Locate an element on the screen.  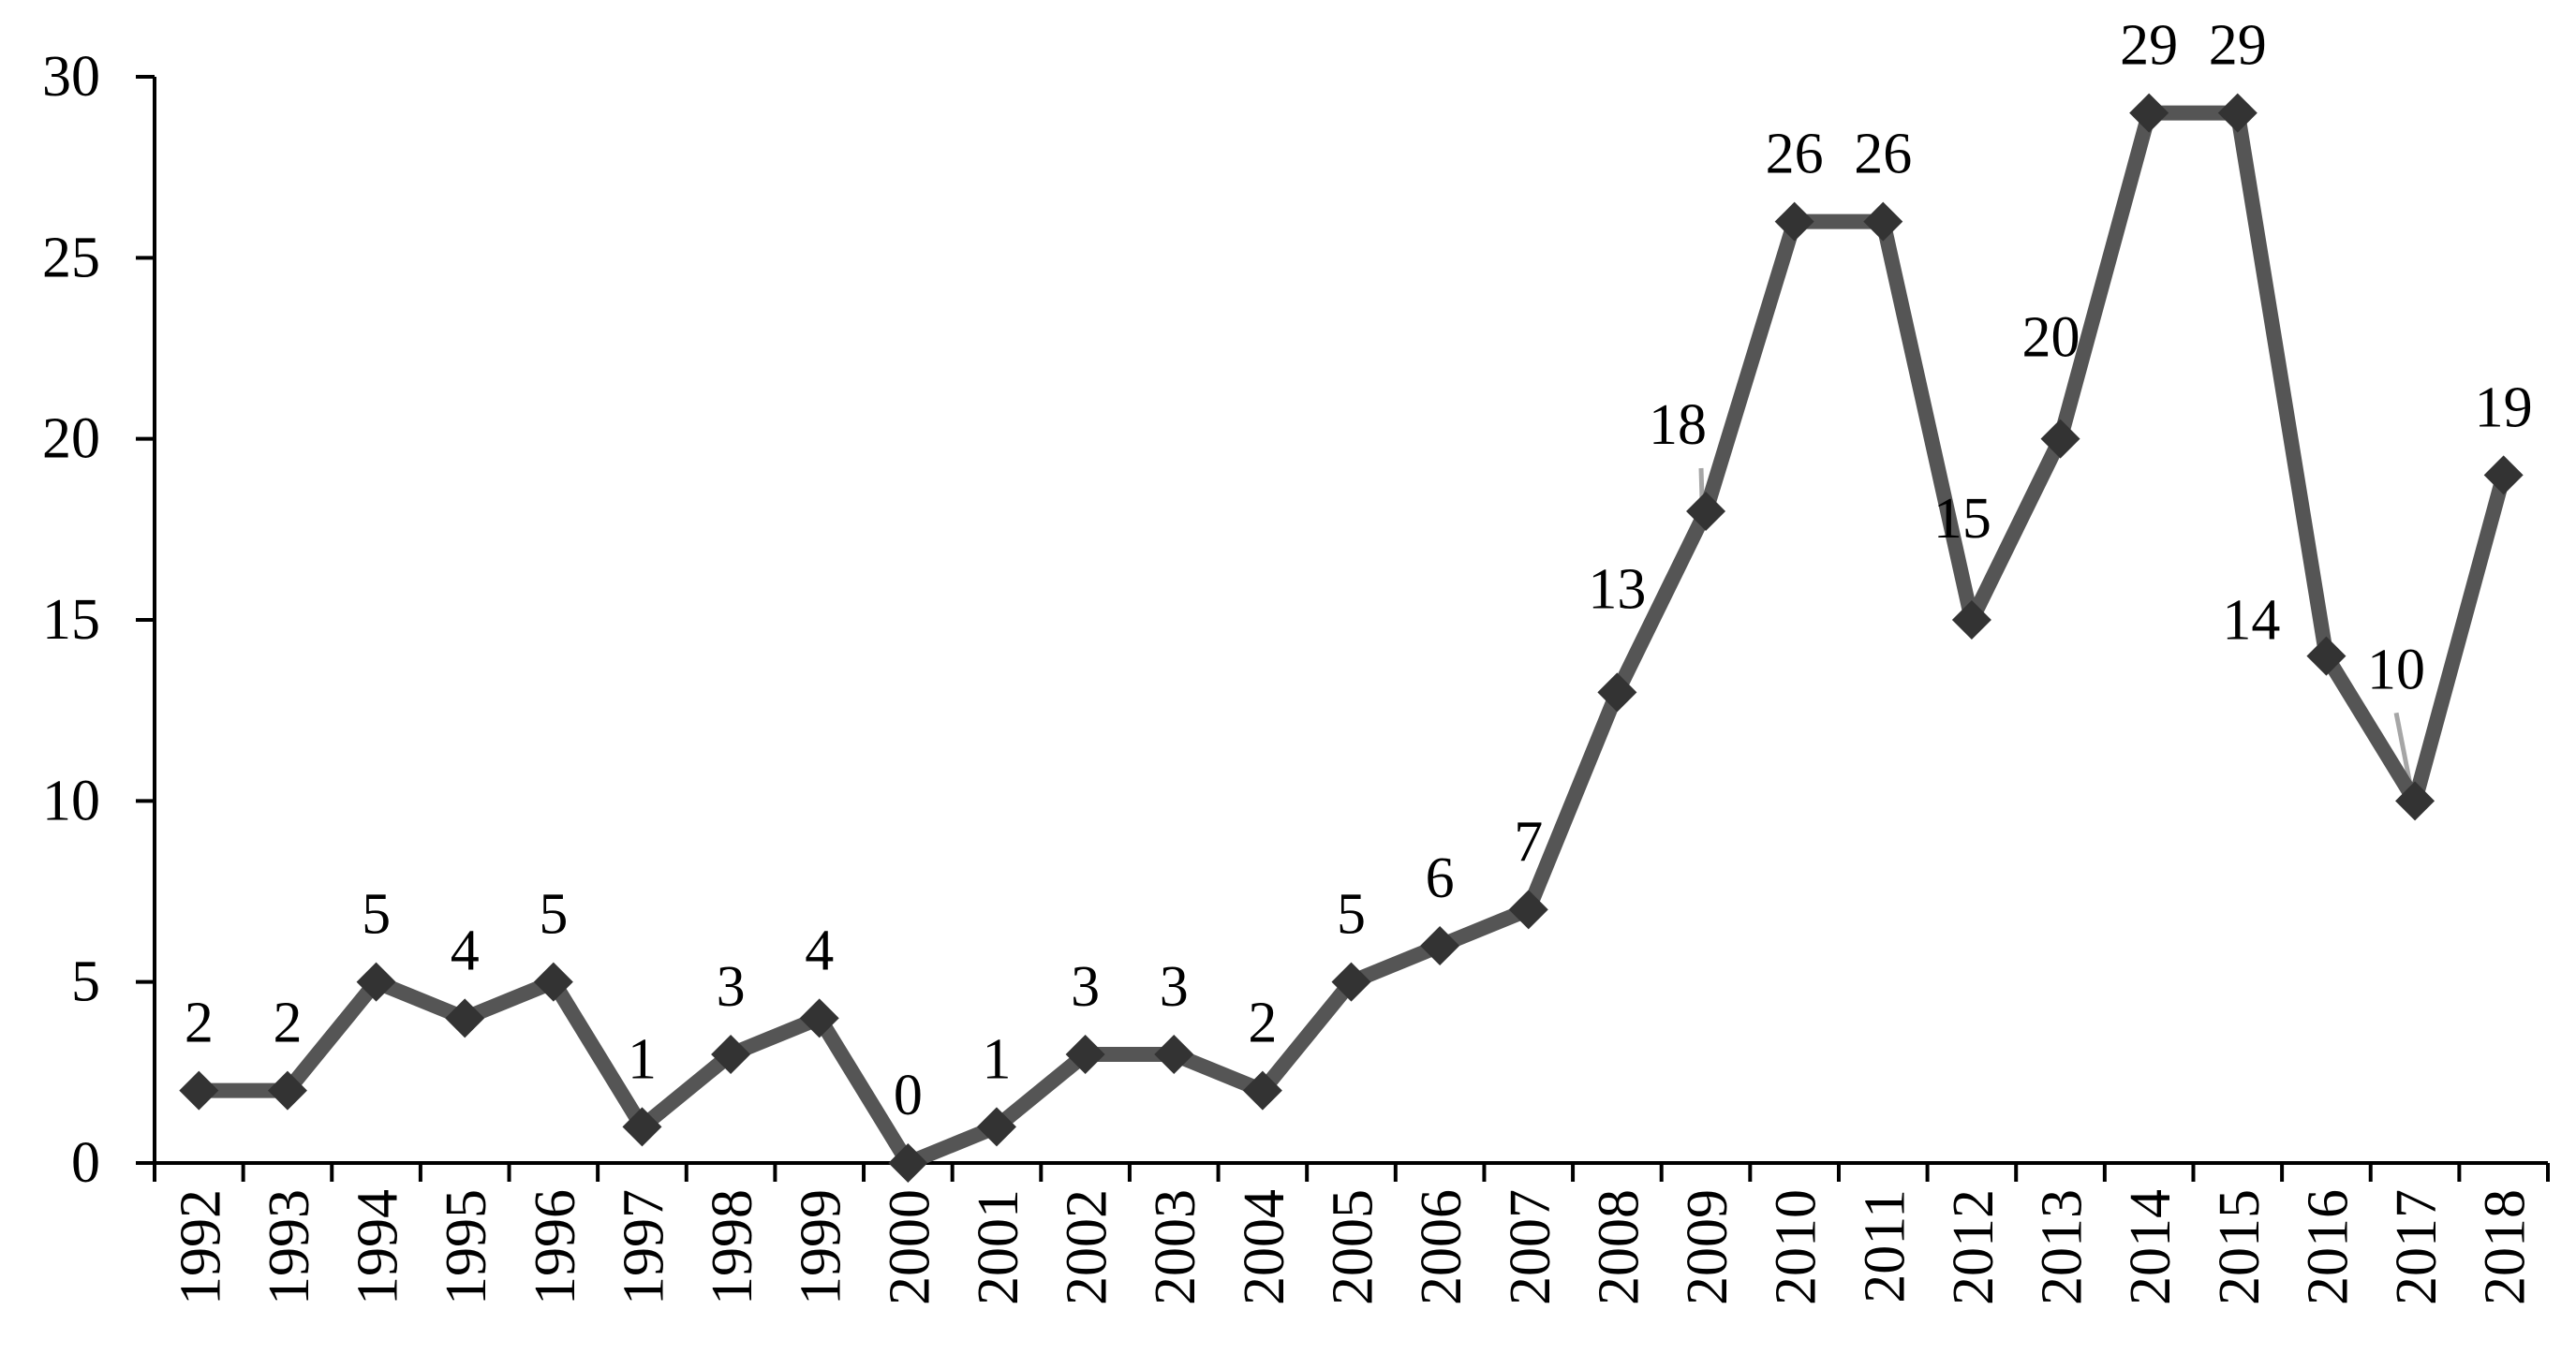
x-tick-label: 1998 is located at coordinates (733, 1247).